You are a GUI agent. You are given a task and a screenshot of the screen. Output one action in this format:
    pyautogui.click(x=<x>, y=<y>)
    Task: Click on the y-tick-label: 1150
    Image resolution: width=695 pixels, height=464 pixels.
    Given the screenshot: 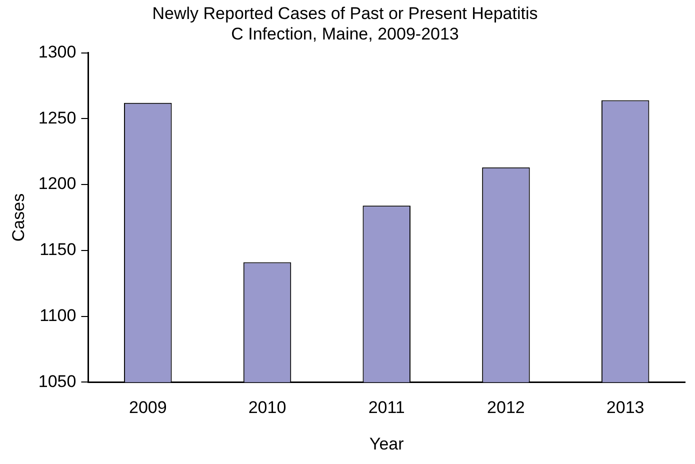 What is the action you would take?
    pyautogui.click(x=58, y=250)
    